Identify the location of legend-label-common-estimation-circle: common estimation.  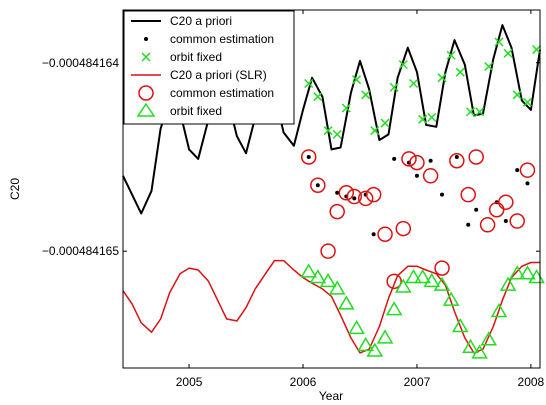
(222, 93).